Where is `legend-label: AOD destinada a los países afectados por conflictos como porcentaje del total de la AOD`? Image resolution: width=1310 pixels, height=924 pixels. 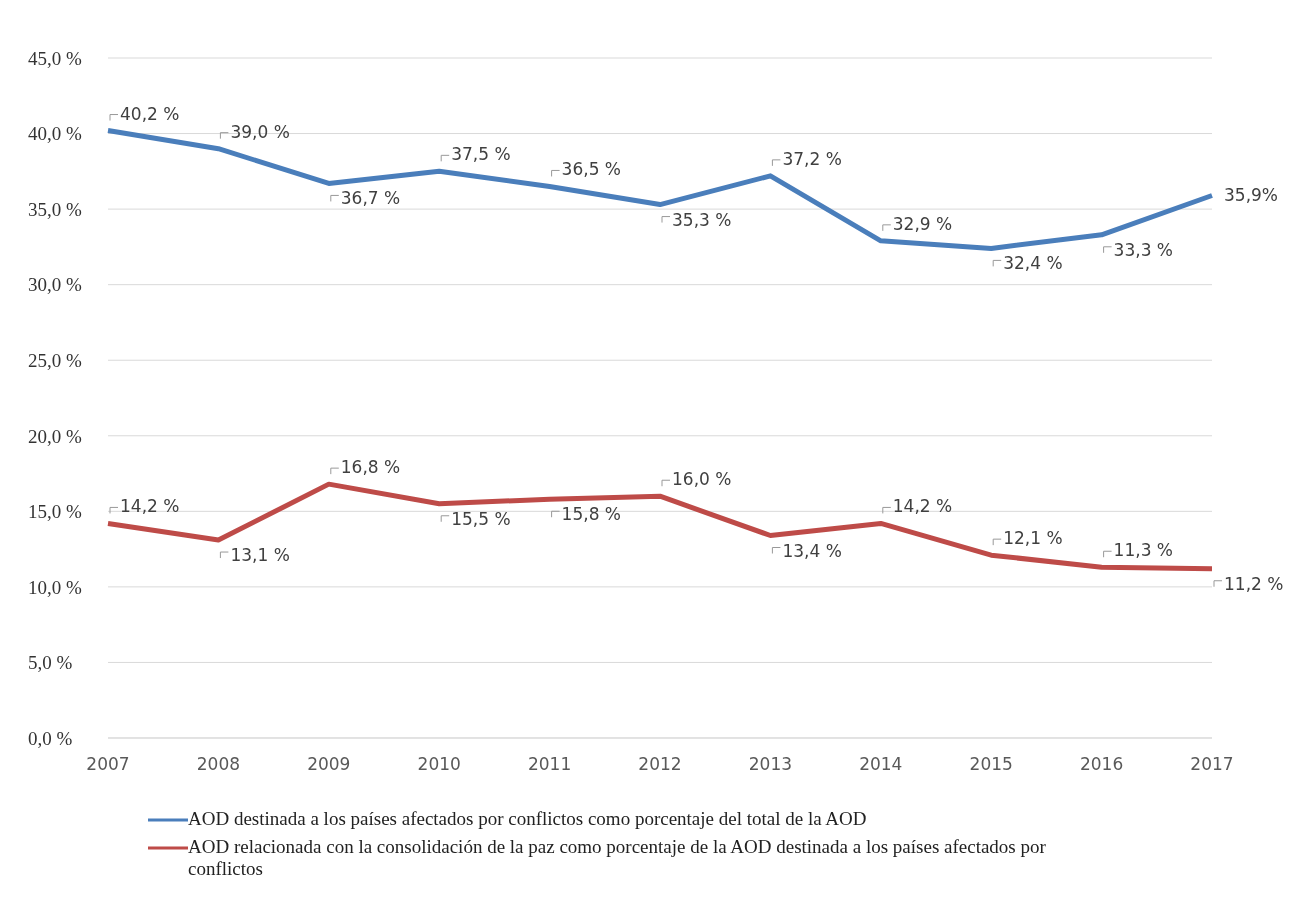
legend-label: AOD destinada a los países afectados por conflictos como porcentaje del total de la AOD is located at coordinates (527, 819).